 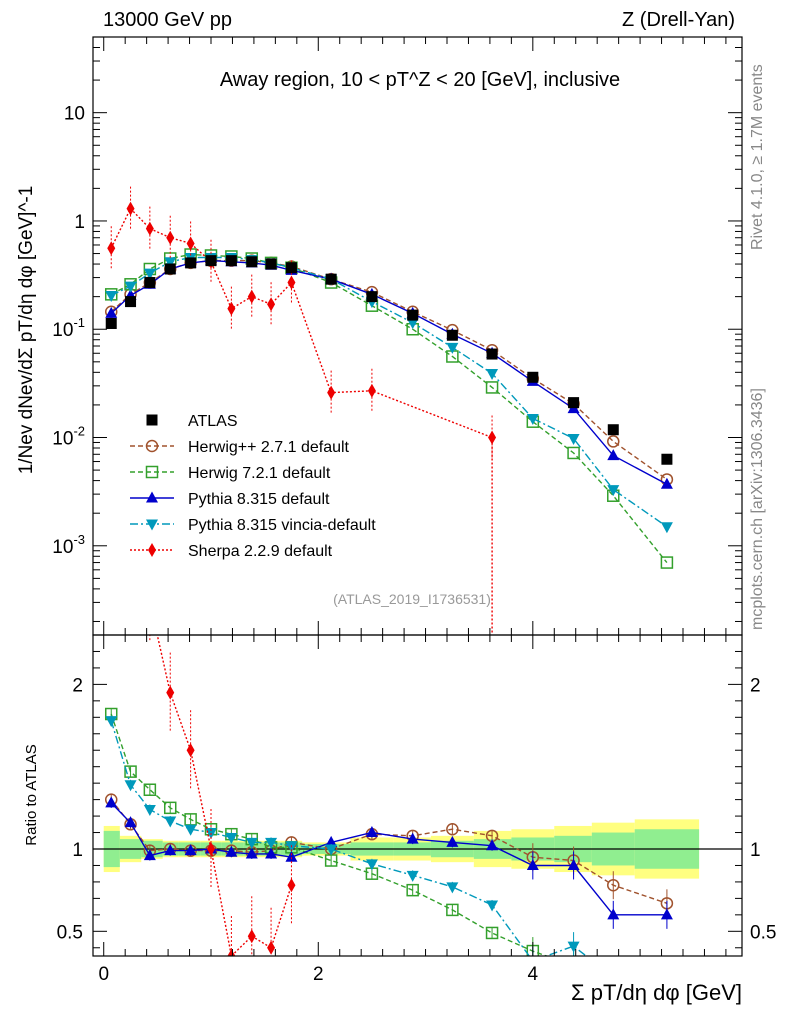 What do you see at coordinates (389, 360) in the screenshot?
I see `main-series-atlas` at bounding box center [389, 360].